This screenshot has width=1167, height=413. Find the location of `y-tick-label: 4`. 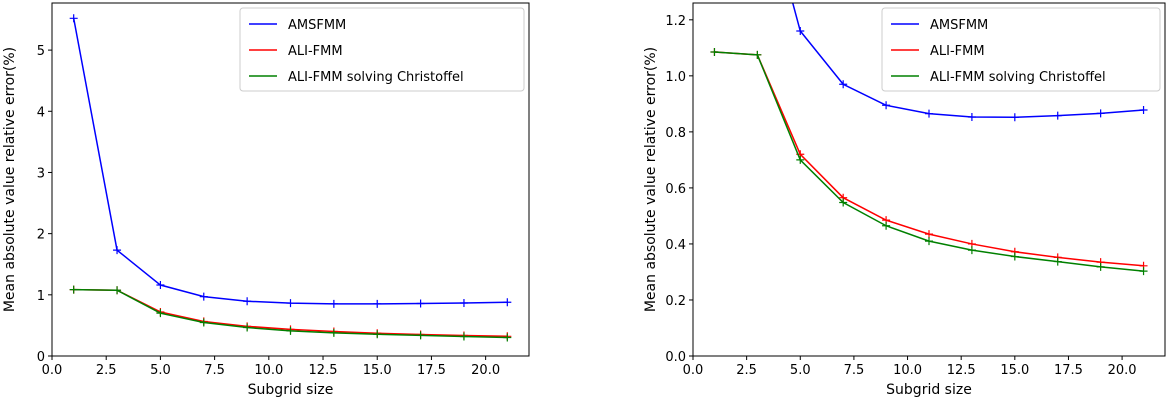

y-tick-label: 4 is located at coordinates (41, 112).